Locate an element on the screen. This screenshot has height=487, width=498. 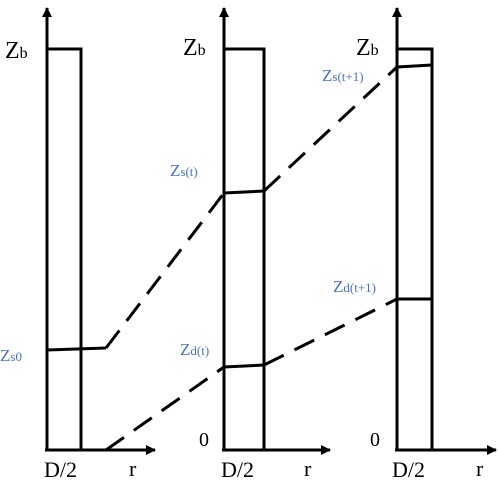
panel-3-x-label: D/2 is located at coordinates (408, 469).